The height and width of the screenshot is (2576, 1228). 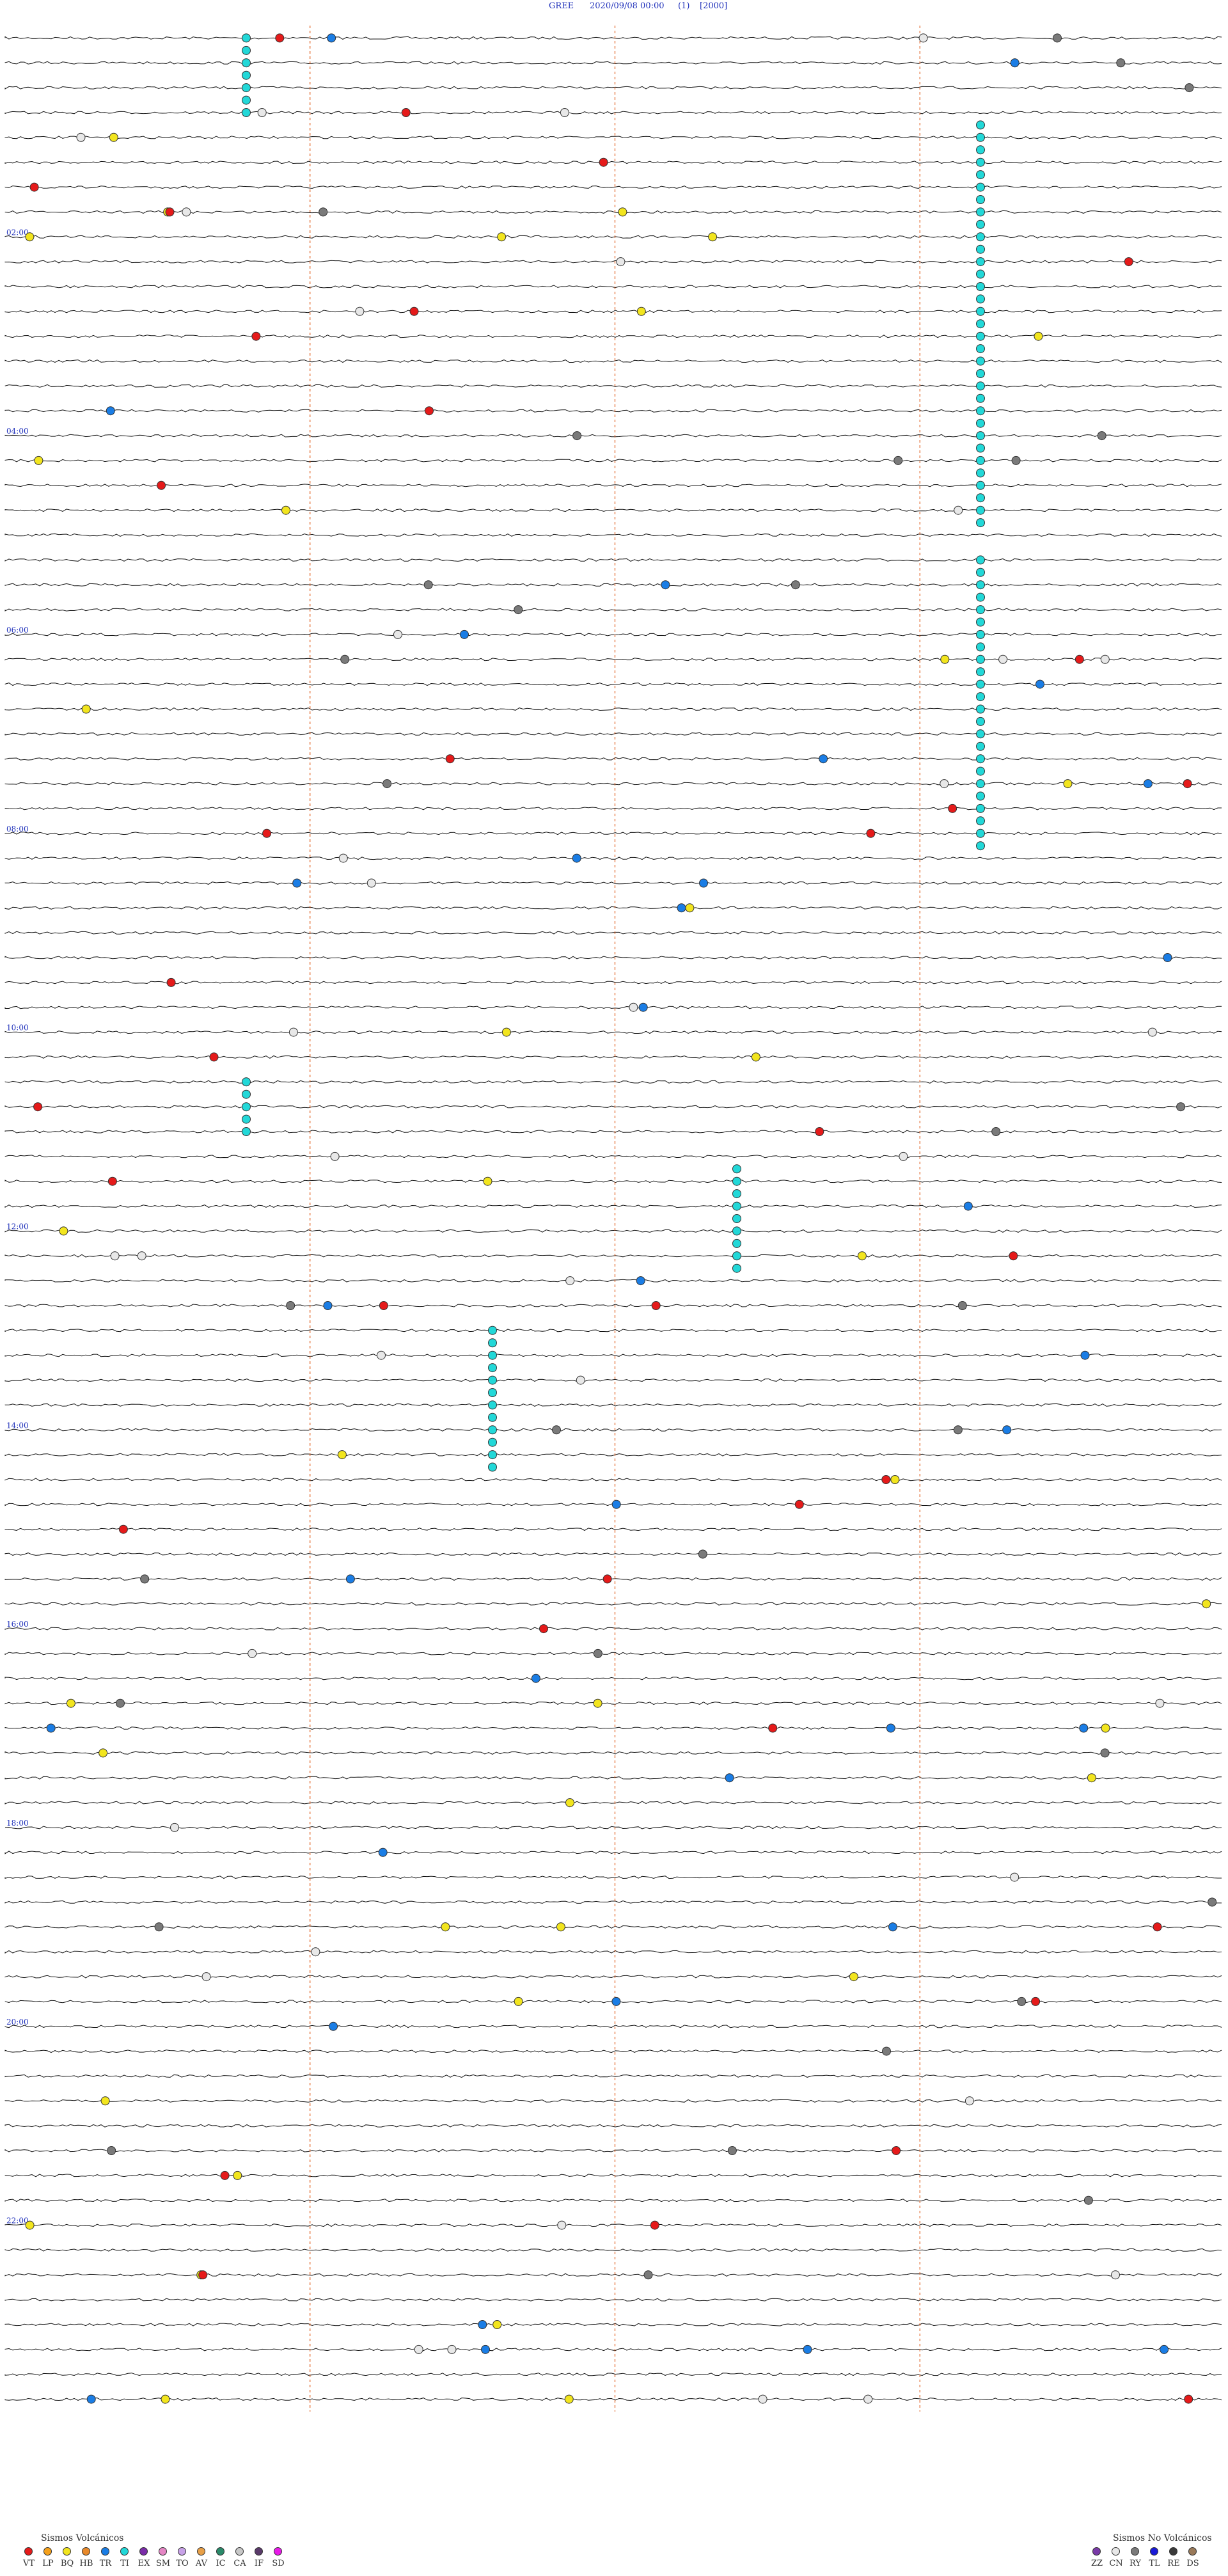 I want to click on legend-code-label: TO, so click(x=182, y=2563).